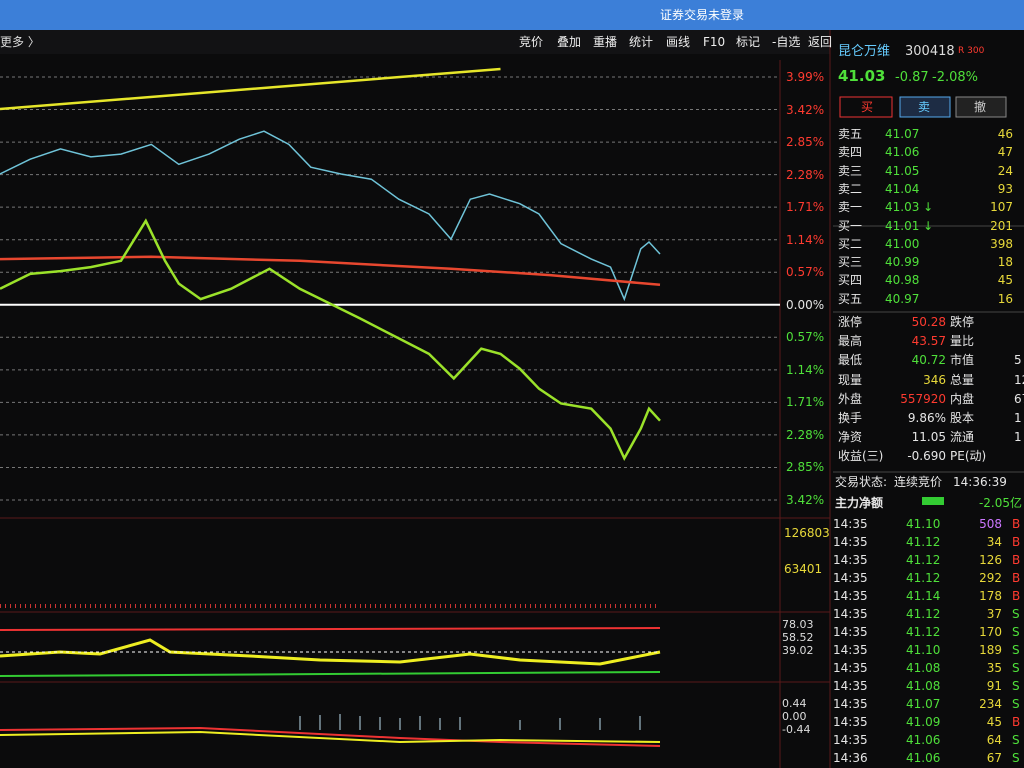 This screenshot has width=1024, height=768. I want to click on y-tick-label: 0.00%, so click(805, 304).